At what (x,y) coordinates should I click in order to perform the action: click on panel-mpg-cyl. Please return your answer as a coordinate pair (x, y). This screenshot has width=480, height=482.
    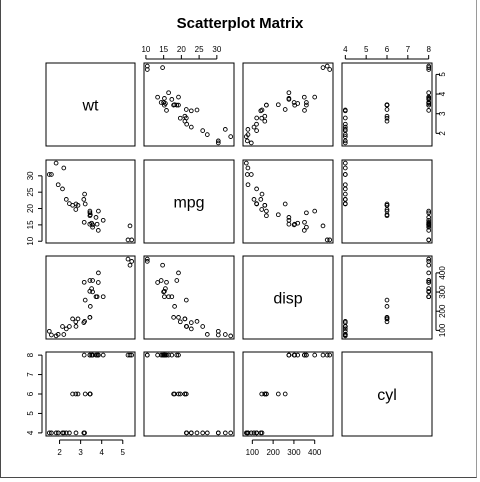
    Looking at the image, I should click on (387, 201).